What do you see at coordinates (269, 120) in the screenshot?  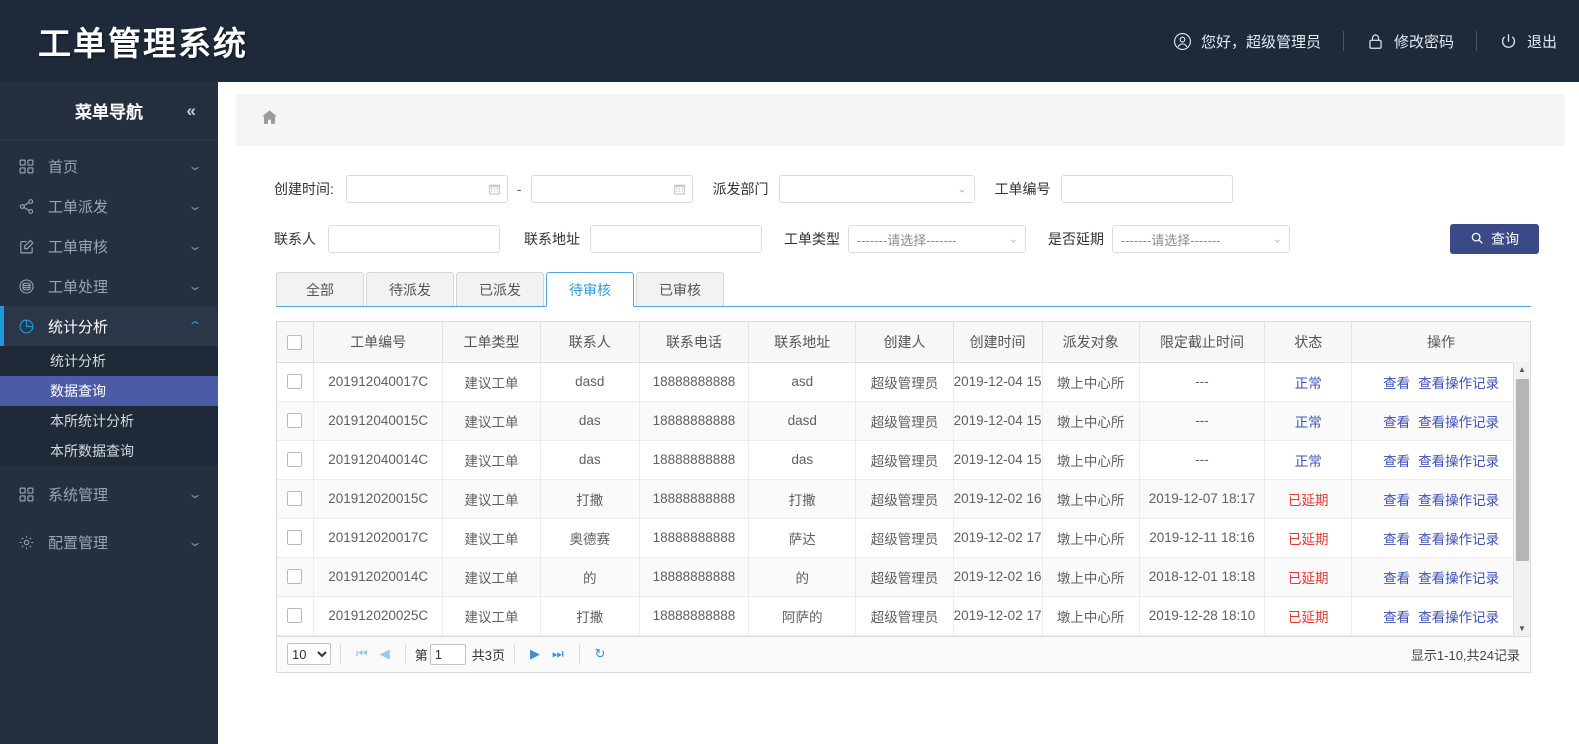 I see `home-icon` at bounding box center [269, 120].